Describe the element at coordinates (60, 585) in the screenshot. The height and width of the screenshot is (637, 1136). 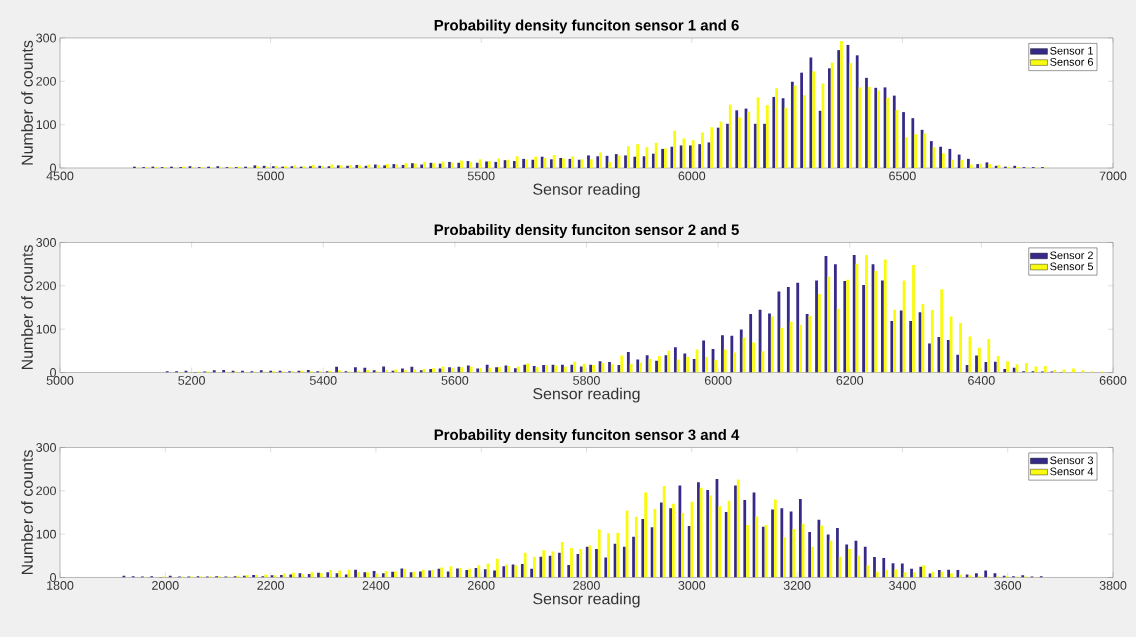
I see `x-tick-label: 1800` at that location.